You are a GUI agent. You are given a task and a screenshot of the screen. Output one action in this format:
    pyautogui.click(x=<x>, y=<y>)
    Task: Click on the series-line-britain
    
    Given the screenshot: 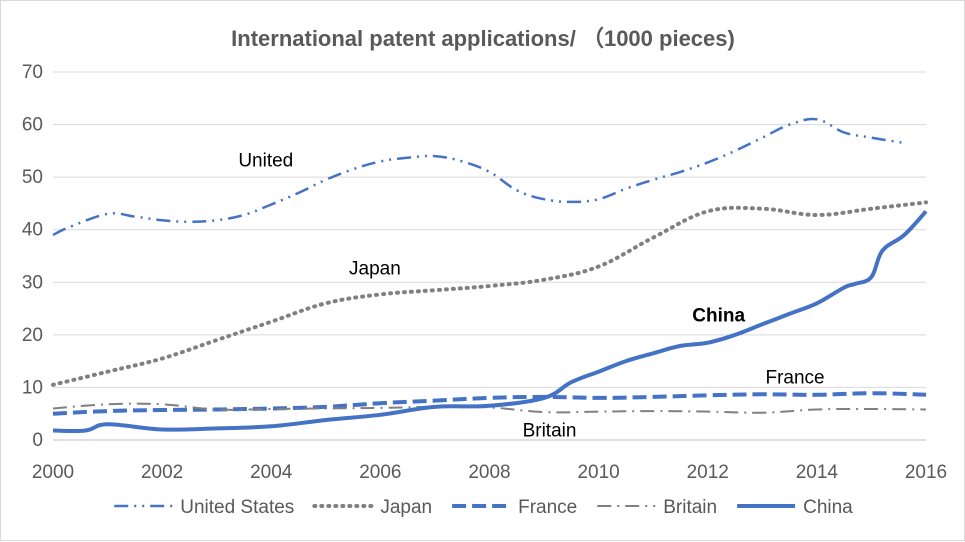 What is the action you would take?
    pyautogui.click(x=489, y=408)
    